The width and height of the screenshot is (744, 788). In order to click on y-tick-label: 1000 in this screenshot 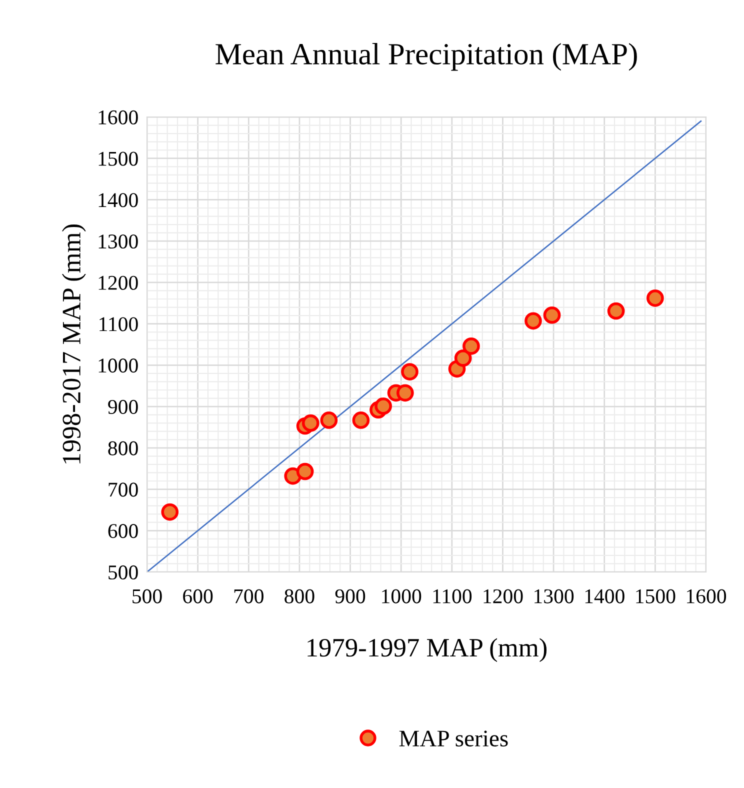, I will do `click(118, 365)`.